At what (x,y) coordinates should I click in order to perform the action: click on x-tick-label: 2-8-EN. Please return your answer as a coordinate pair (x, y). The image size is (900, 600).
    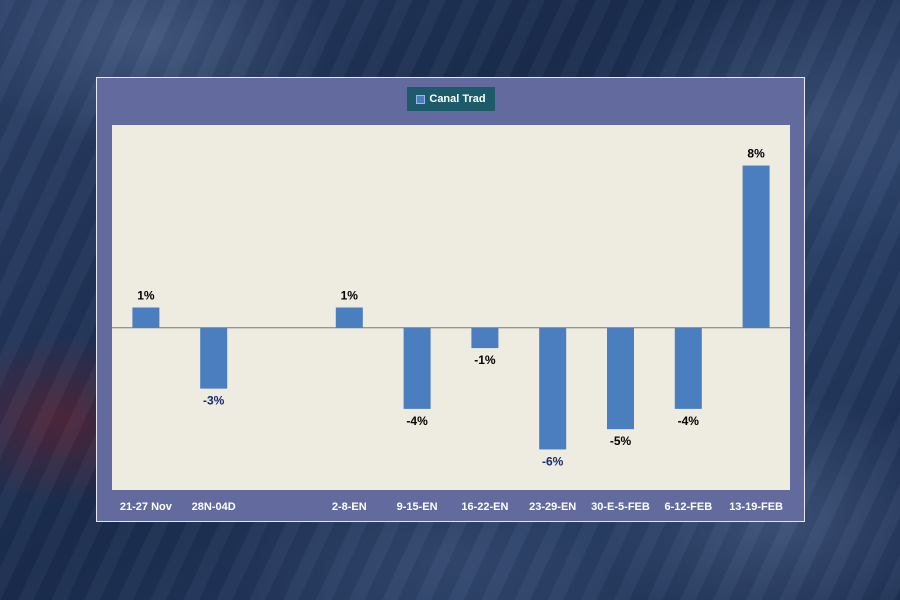
    Looking at the image, I should click on (349, 507).